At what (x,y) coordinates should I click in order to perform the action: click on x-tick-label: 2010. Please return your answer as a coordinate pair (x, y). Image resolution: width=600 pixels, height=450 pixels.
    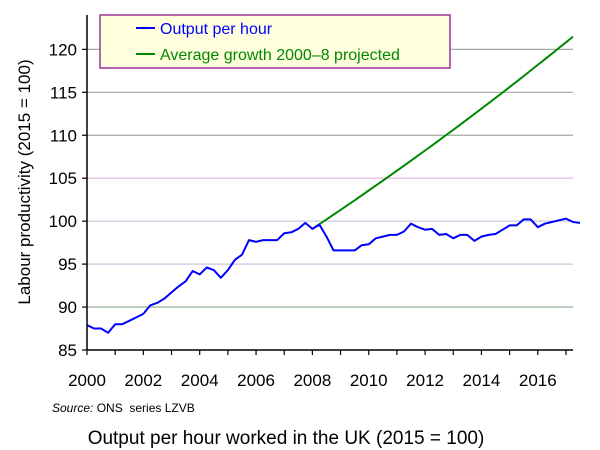
    Looking at the image, I should click on (369, 380).